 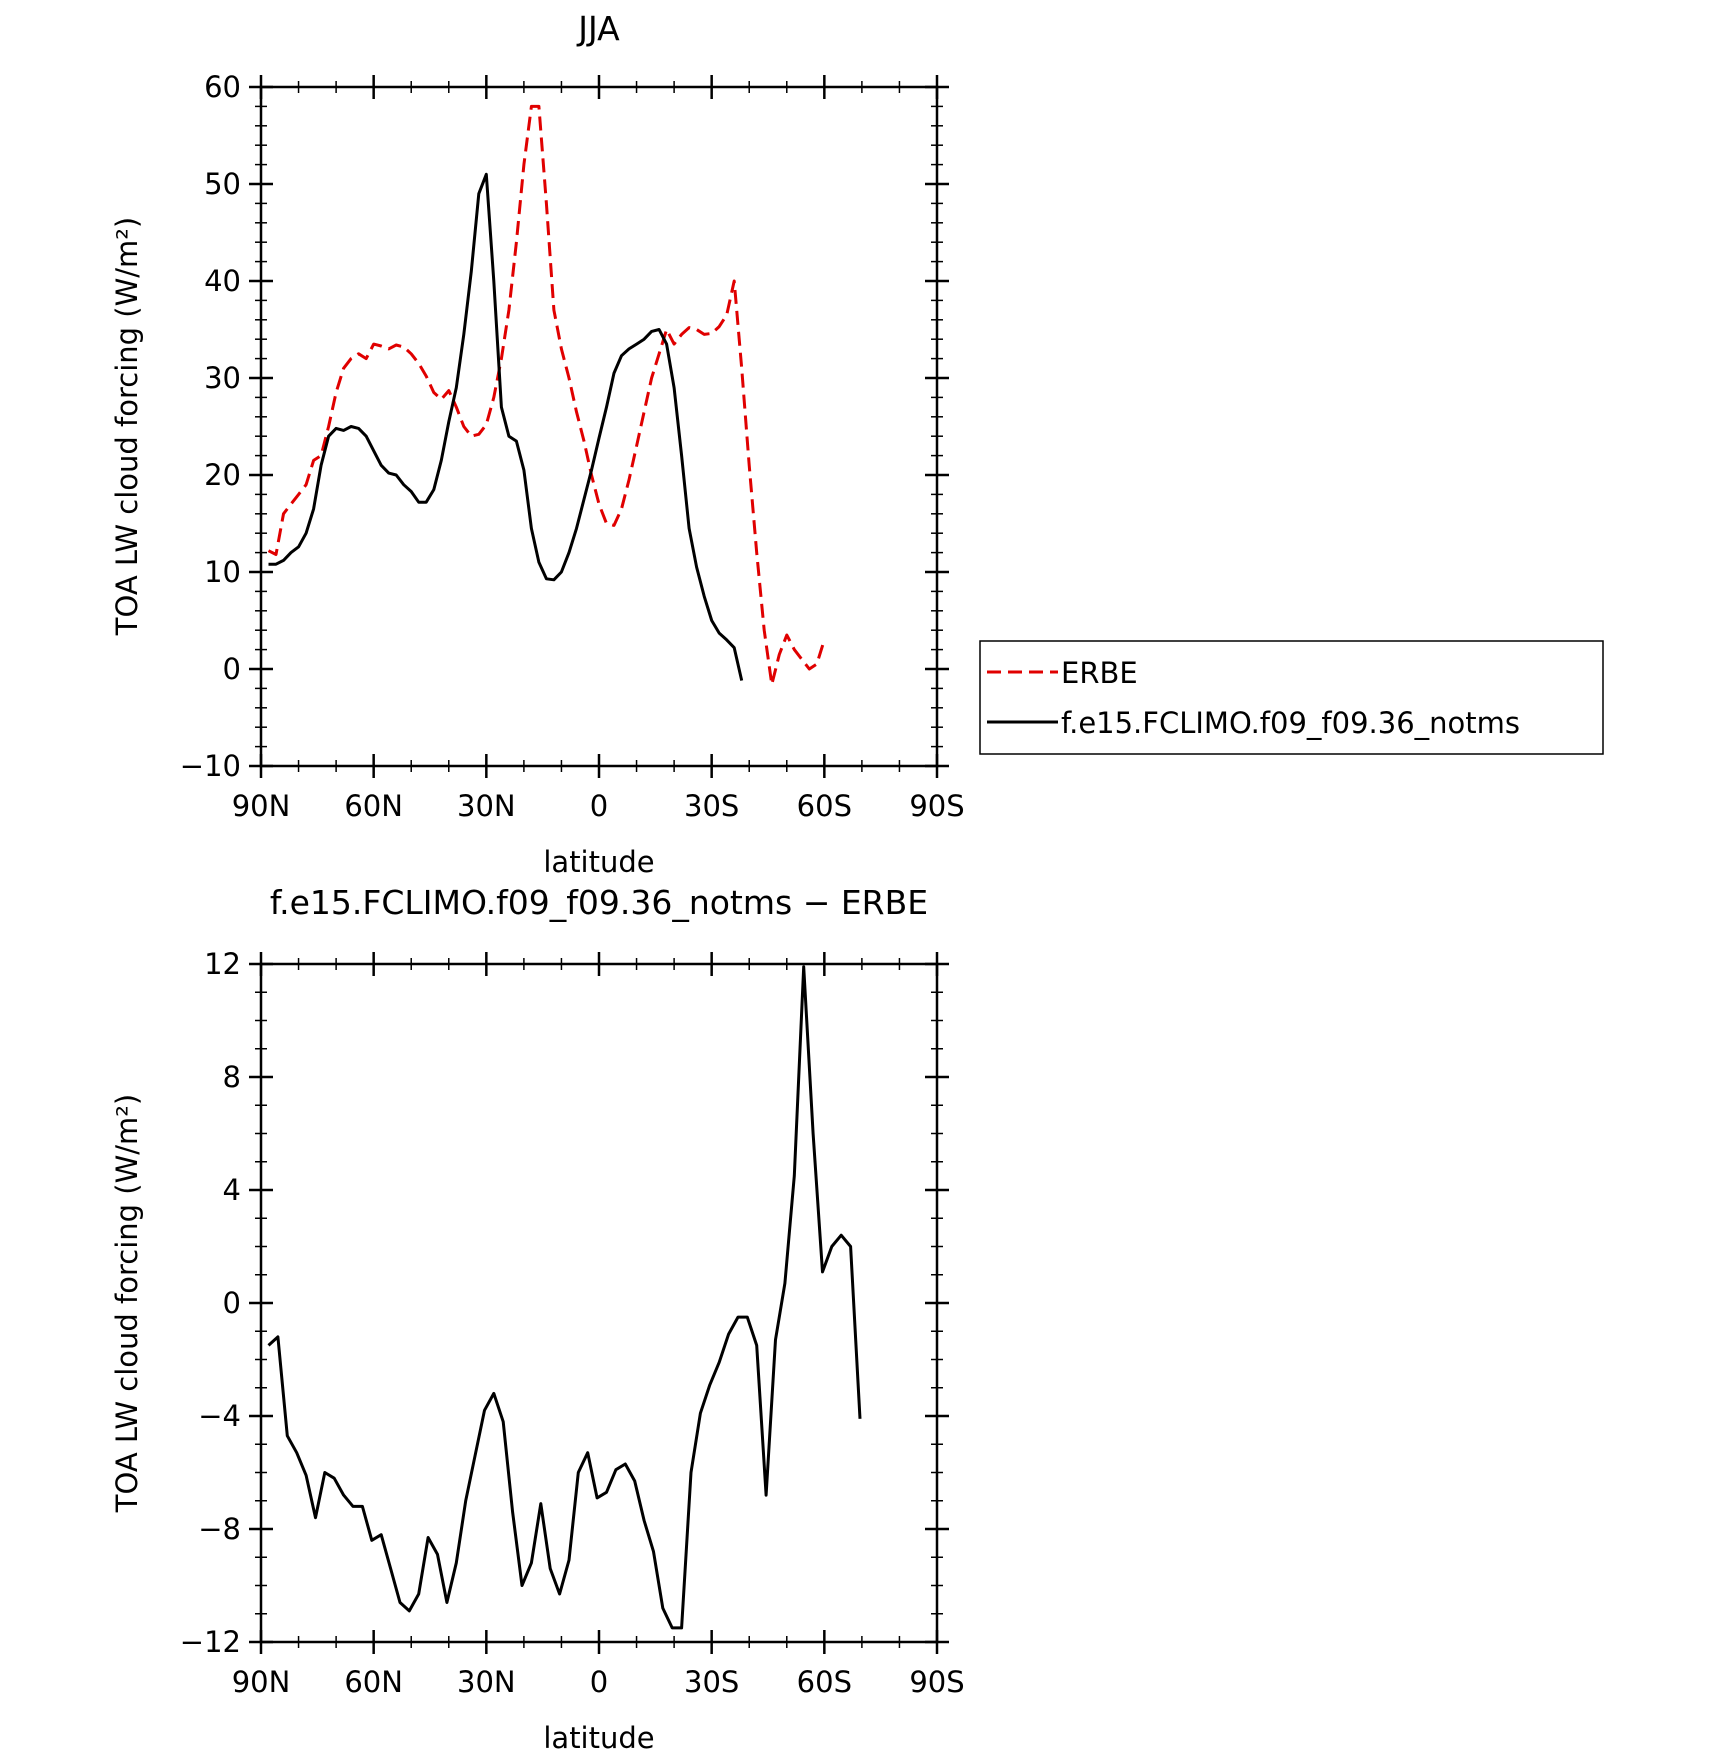 What do you see at coordinates (222, 281) in the screenshot?
I see `top-ytick-label: 40` at bounding box center [222, 281].